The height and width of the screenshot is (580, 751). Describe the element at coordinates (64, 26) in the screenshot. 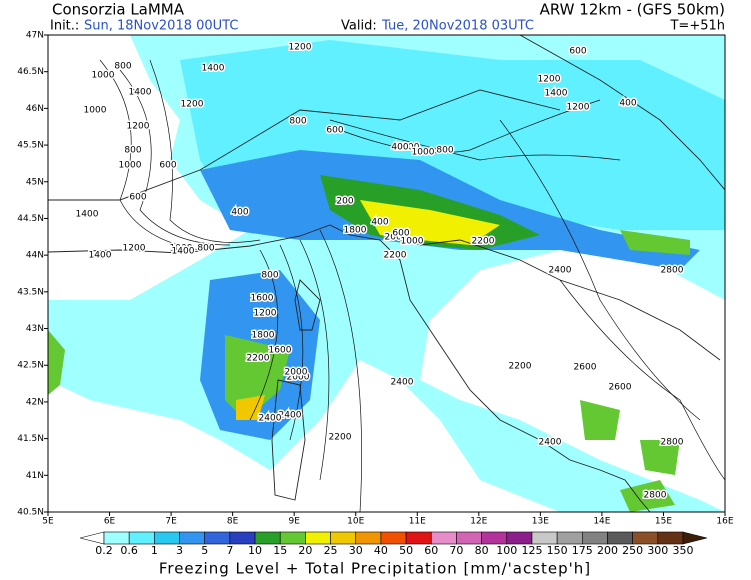

I see `init-label: Init.:` at that location.